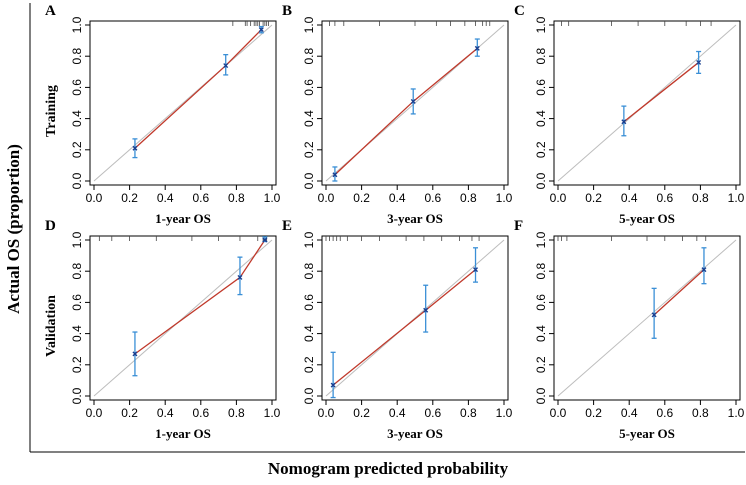 Image resolution: width=746 pixels, height=485 pixels. Describe the element at coordinates (647, 218) in the screenshot. I see `panel-x-label: 5-year OS` at that location.